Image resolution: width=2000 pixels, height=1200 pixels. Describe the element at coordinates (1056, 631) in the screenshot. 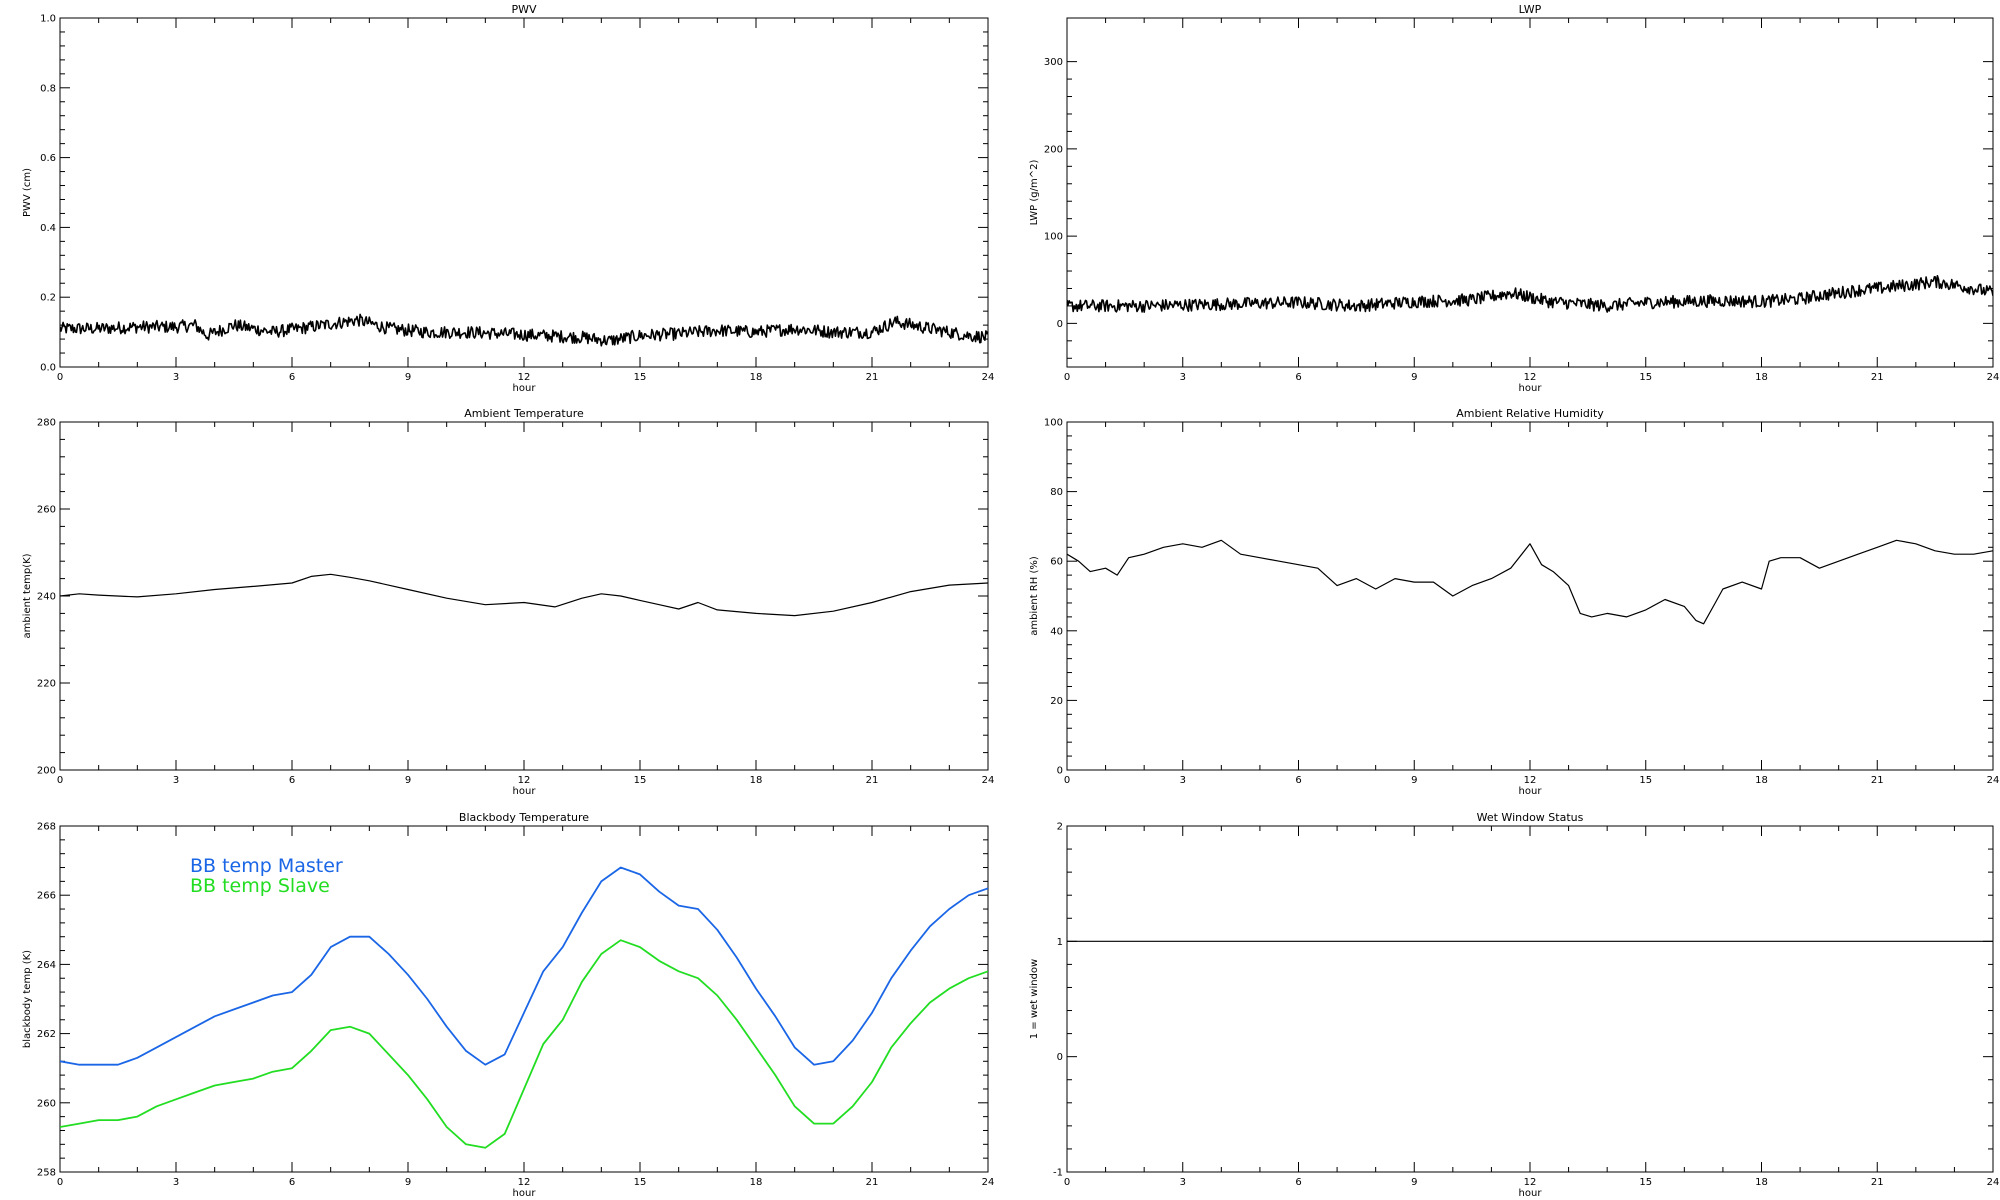

I see `chart-ambient-relative-humidity-ytick-label: 40` at that location.